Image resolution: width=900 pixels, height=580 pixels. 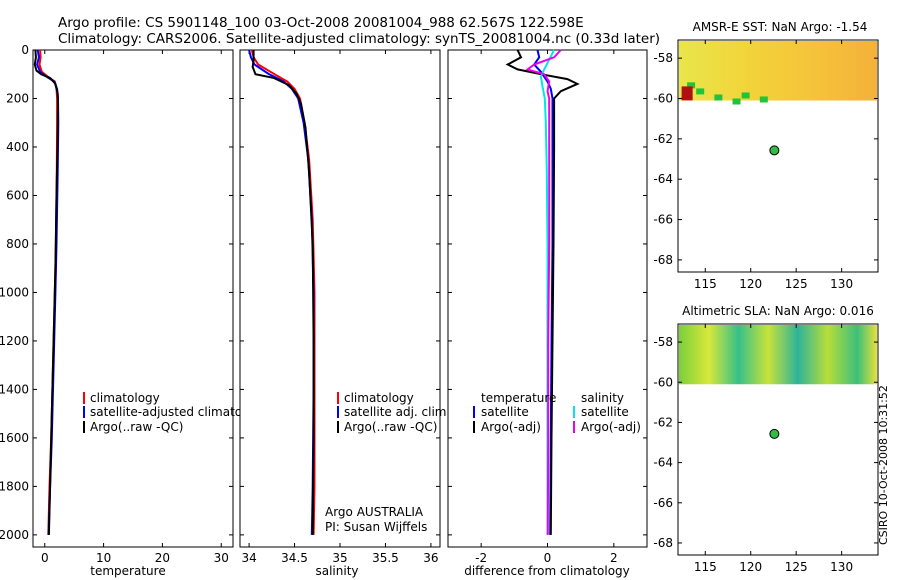 I want to click on argo-australia-note: Argo AUSTRALIA, so click(x=374, y=512).